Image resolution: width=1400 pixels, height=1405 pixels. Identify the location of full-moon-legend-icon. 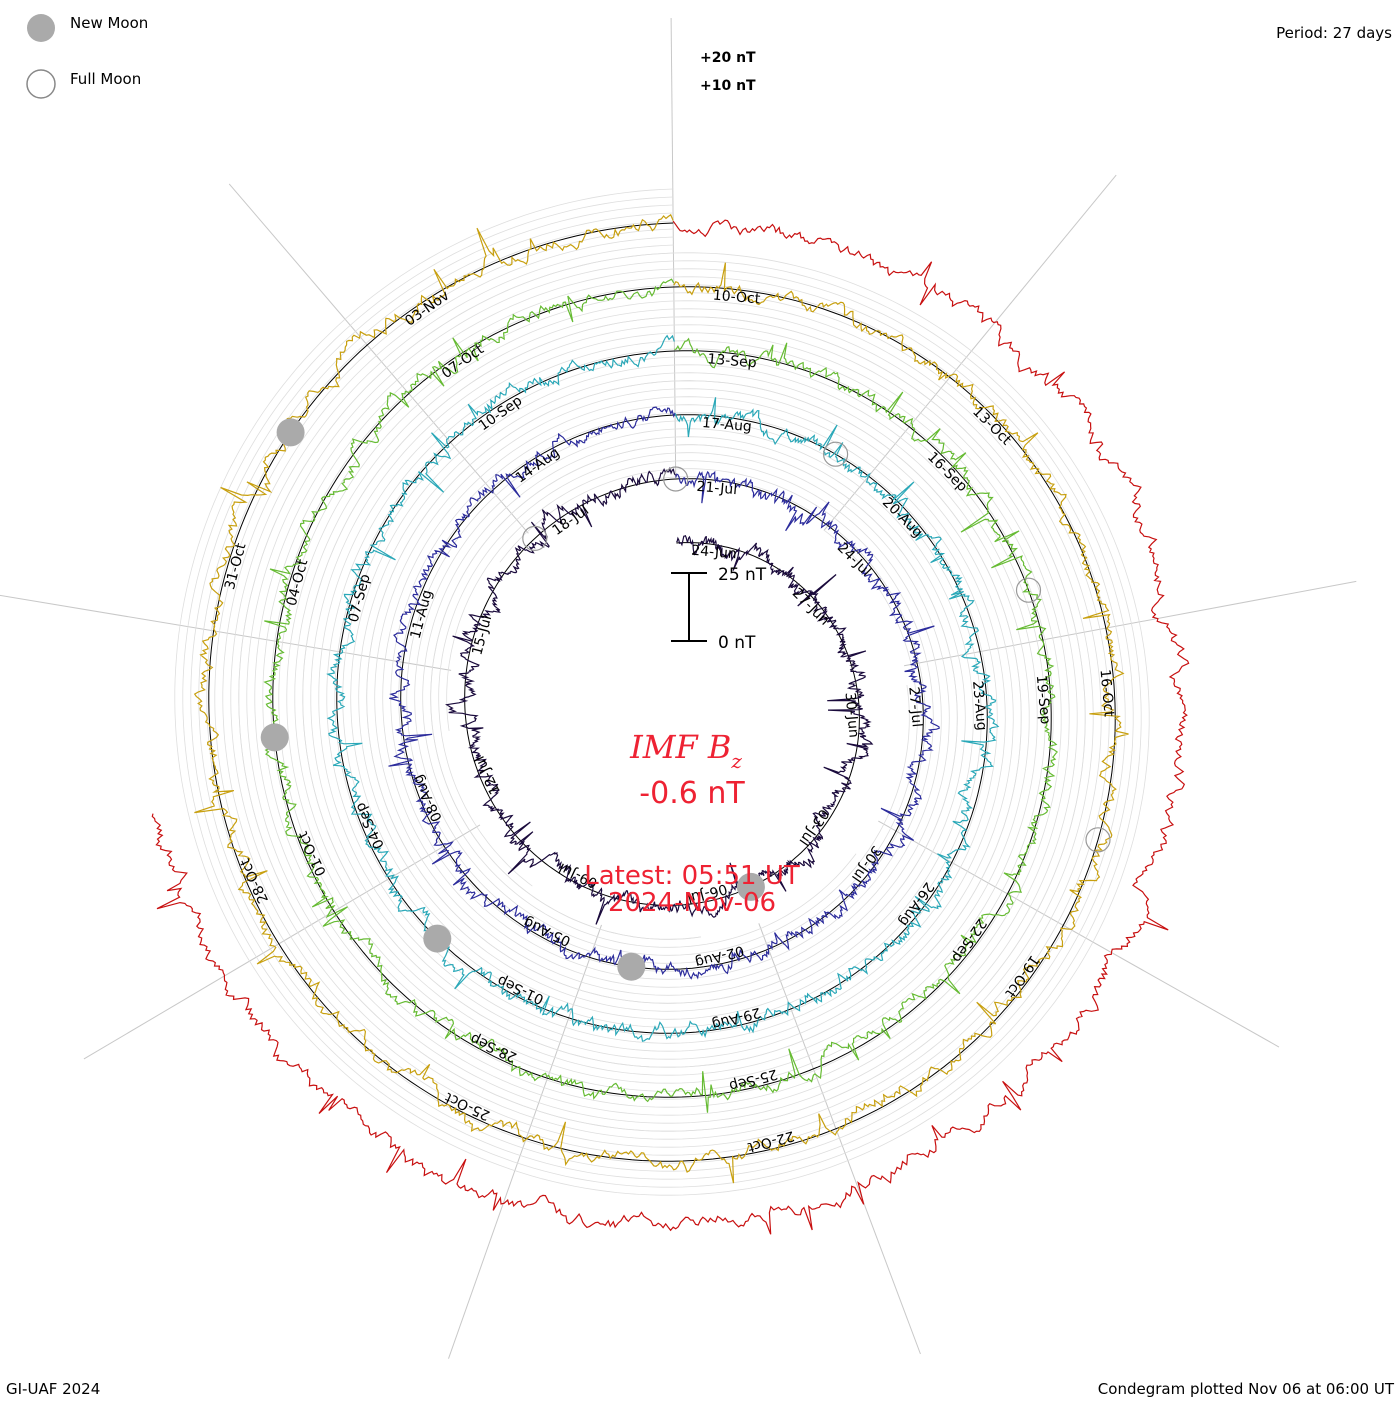
(41, 84).